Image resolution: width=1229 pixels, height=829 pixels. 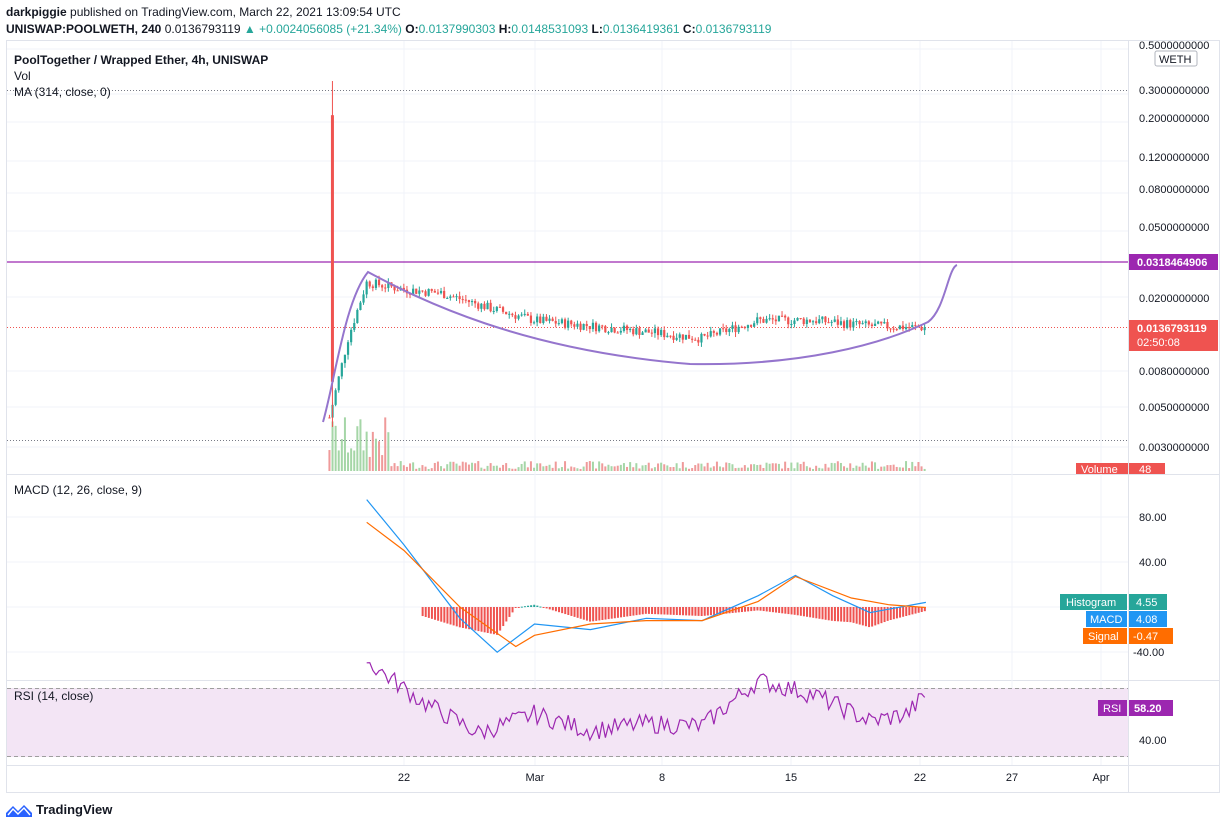 I want to click on rsi-band, so click(x=567, y=722).